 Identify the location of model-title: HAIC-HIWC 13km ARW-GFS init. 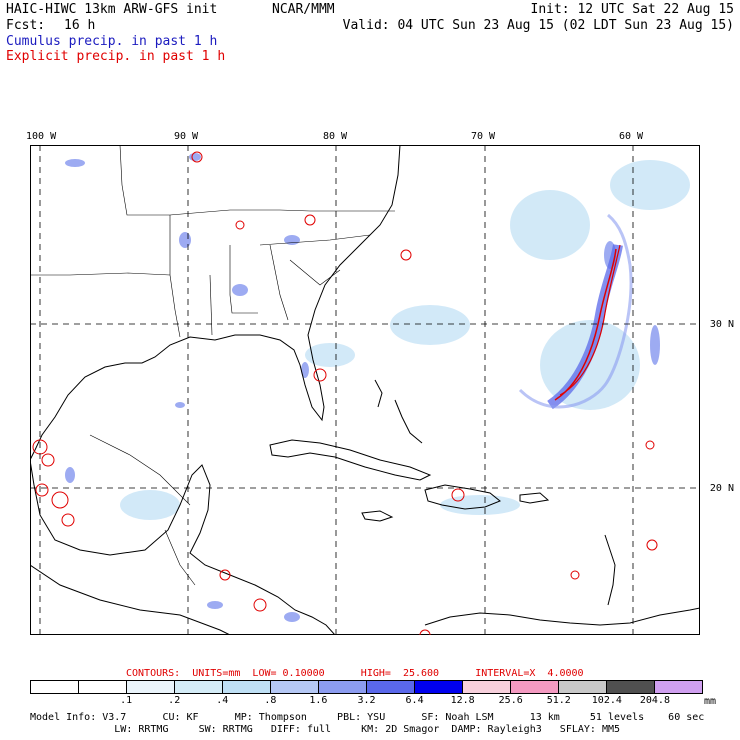
(112, 9).